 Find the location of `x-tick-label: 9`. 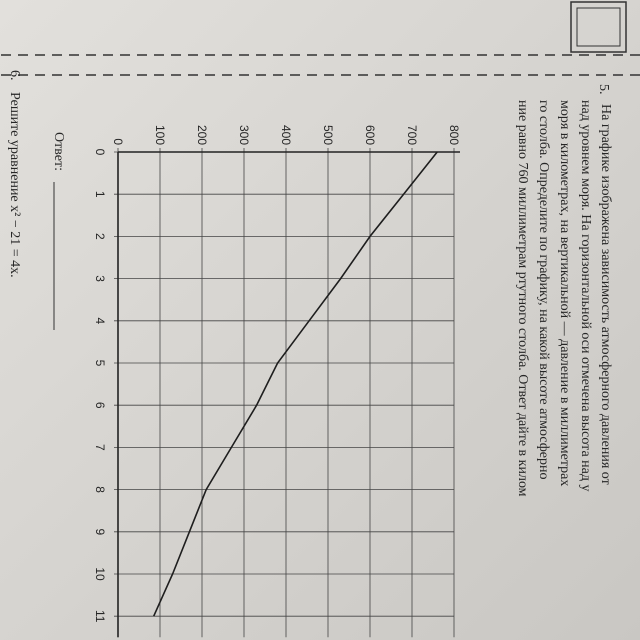

x-tick-label: 9 is located at coordinates (100, 531).